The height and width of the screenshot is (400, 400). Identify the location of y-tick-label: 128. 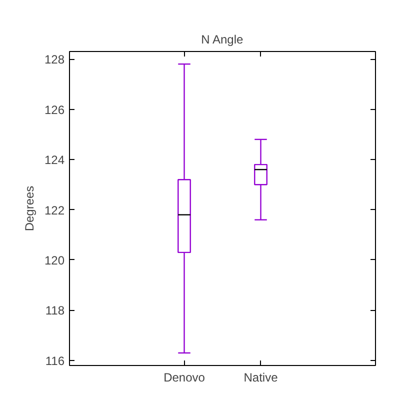
(54, 59).